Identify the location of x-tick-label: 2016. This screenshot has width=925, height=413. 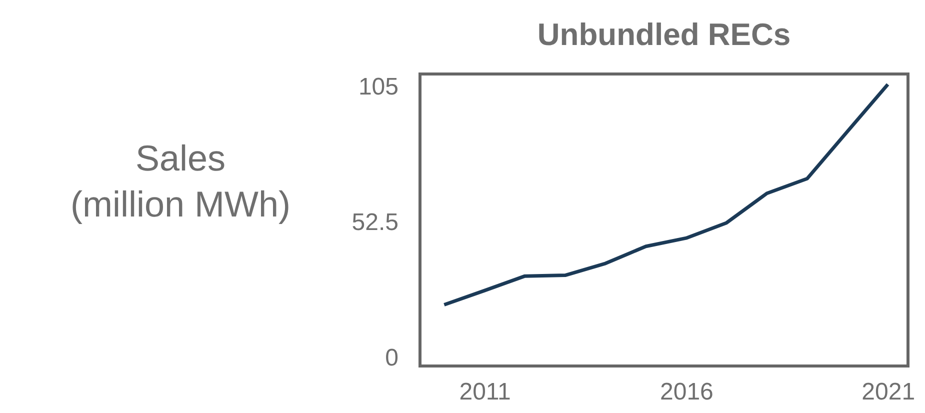
(687, 392).